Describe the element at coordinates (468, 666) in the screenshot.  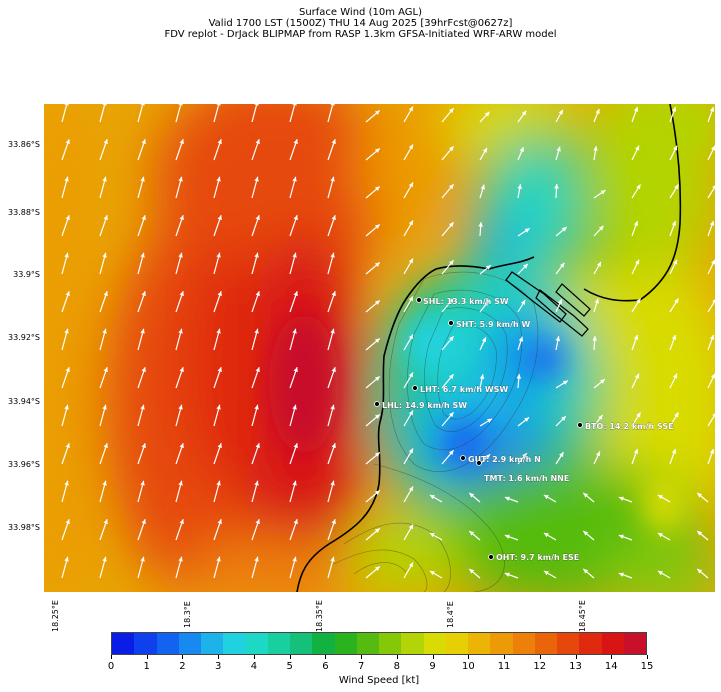
I see `colorbar-tick-label: 10` at that location.